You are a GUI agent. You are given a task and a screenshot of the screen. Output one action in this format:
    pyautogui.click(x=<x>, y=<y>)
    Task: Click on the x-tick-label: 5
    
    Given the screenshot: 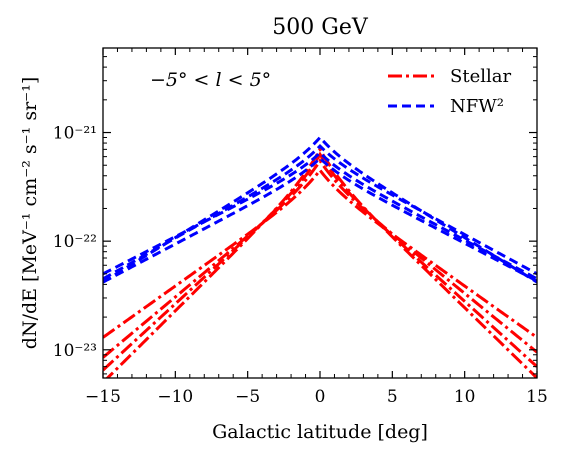 What is the action you would take?
    pyautogui.click(x=392, y=397)
    